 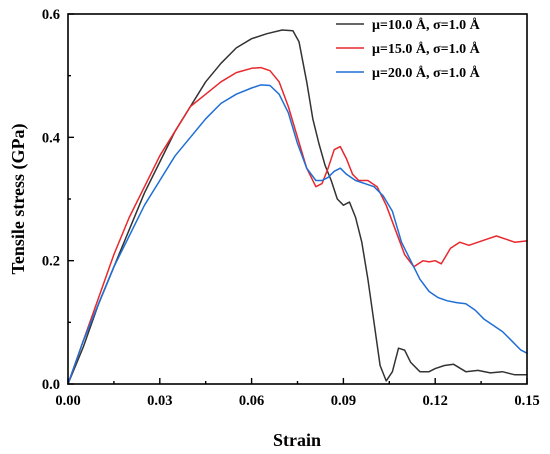 What do you see at coordinates (426, 49) in the screenshot?
I see `legend-label-2: μ=15.0 Å, σ=1.0 Å` at bounding box center [426, 49].